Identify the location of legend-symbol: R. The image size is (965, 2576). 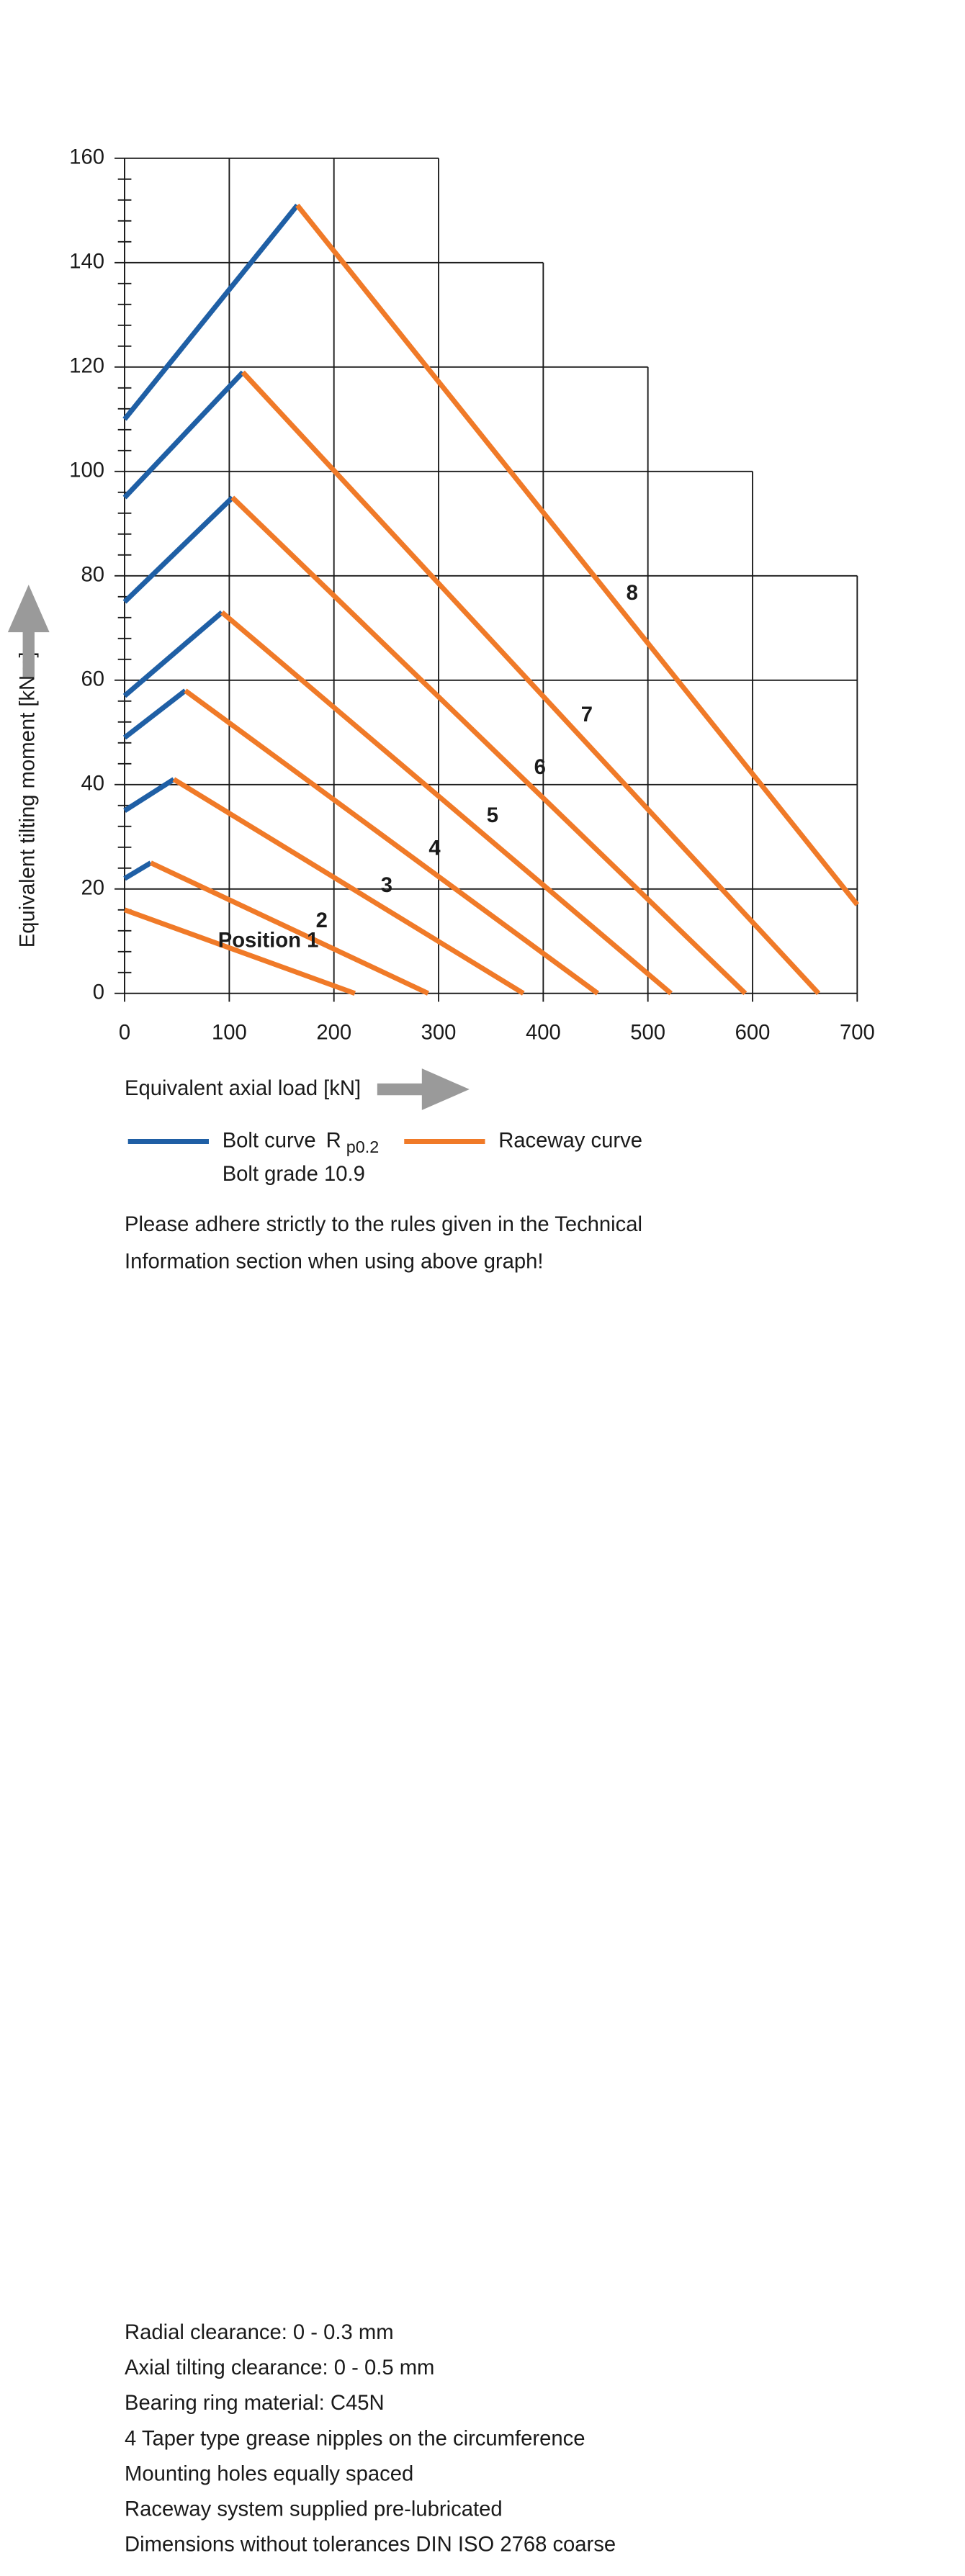
(333, 1140).